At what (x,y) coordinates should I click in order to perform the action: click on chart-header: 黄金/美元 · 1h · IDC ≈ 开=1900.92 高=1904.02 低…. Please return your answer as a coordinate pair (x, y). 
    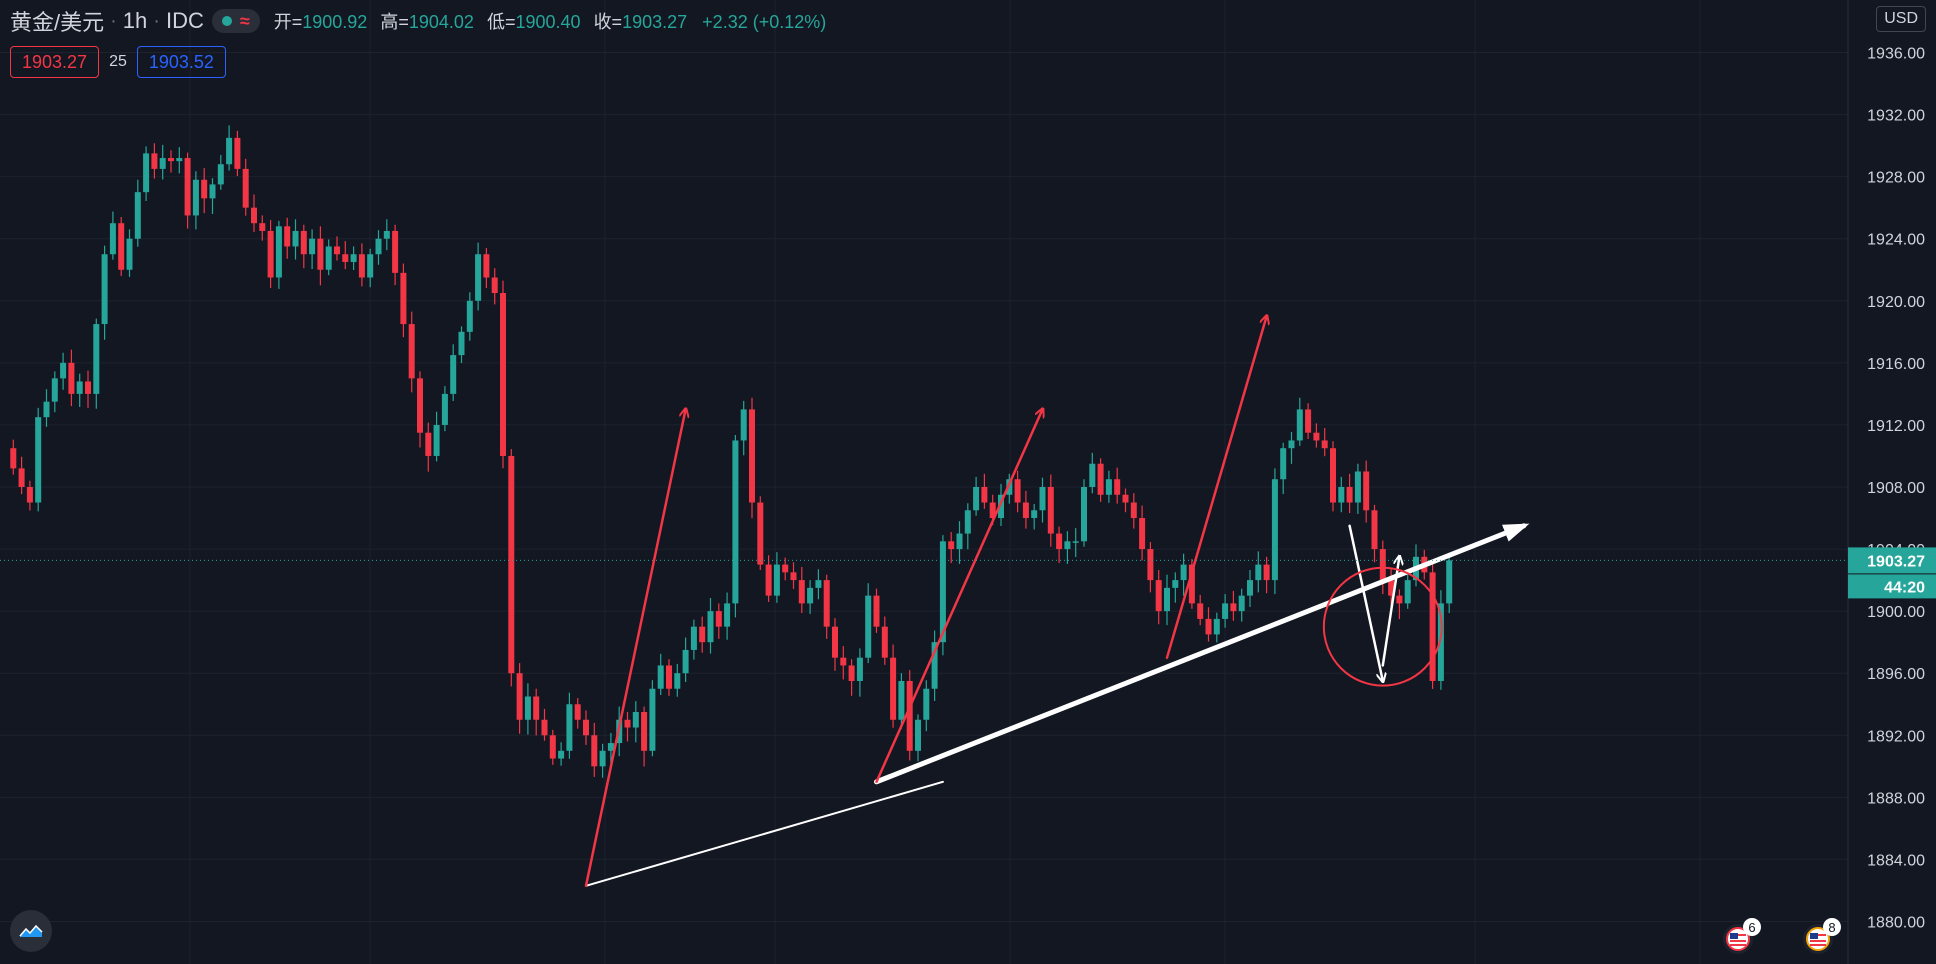
    Looking at the image, I should click on (418, 21).